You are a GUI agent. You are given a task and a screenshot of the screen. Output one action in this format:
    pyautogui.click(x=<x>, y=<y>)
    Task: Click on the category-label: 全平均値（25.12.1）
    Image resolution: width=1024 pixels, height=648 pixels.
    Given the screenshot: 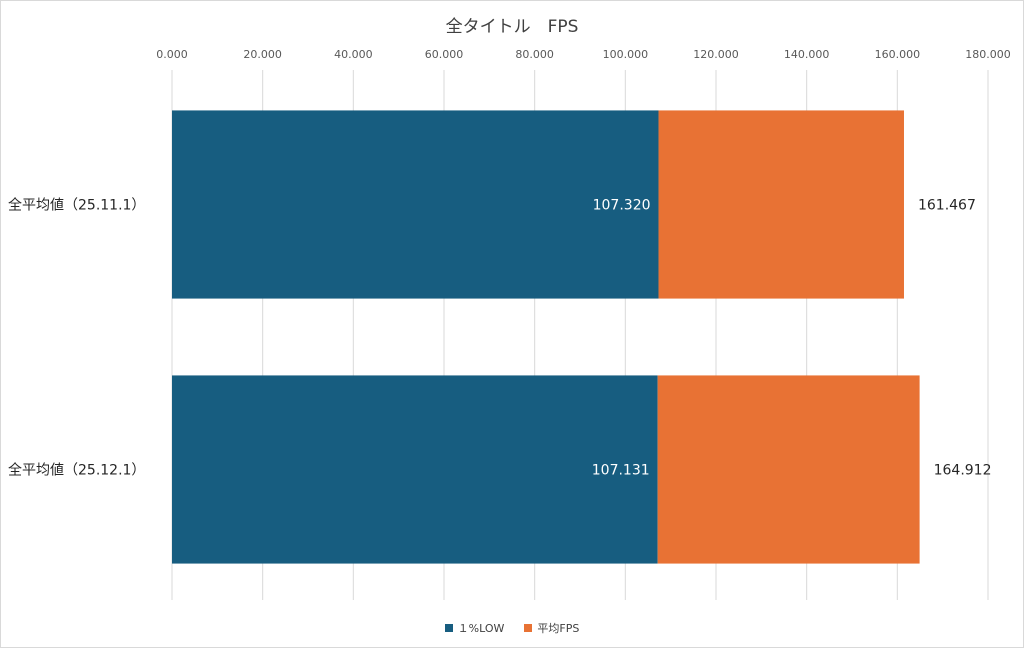 What is the action you would take?
    pyautogui.click(x=76, y=470)
    